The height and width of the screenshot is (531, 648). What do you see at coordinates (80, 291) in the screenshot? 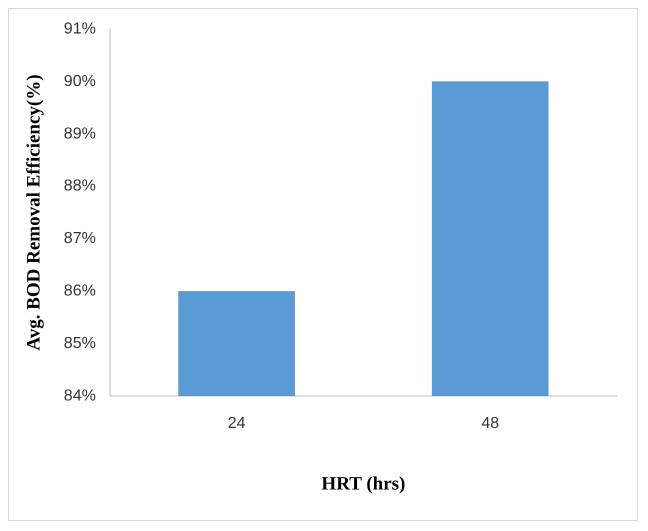
I see `y-tick-label: 86%` at bounding box center [80, 291].